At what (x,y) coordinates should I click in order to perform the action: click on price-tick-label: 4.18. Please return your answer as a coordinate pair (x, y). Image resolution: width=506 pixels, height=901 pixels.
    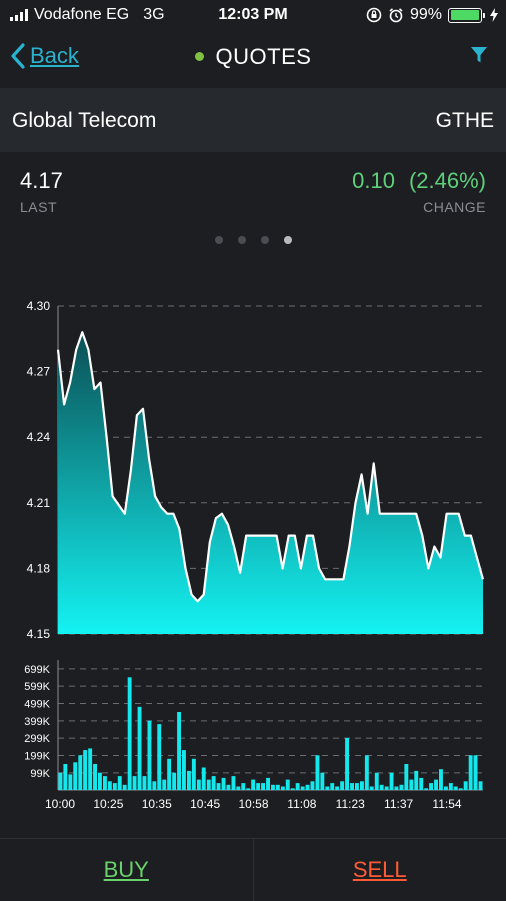
    Looking at the image, I should click on (39, 568).